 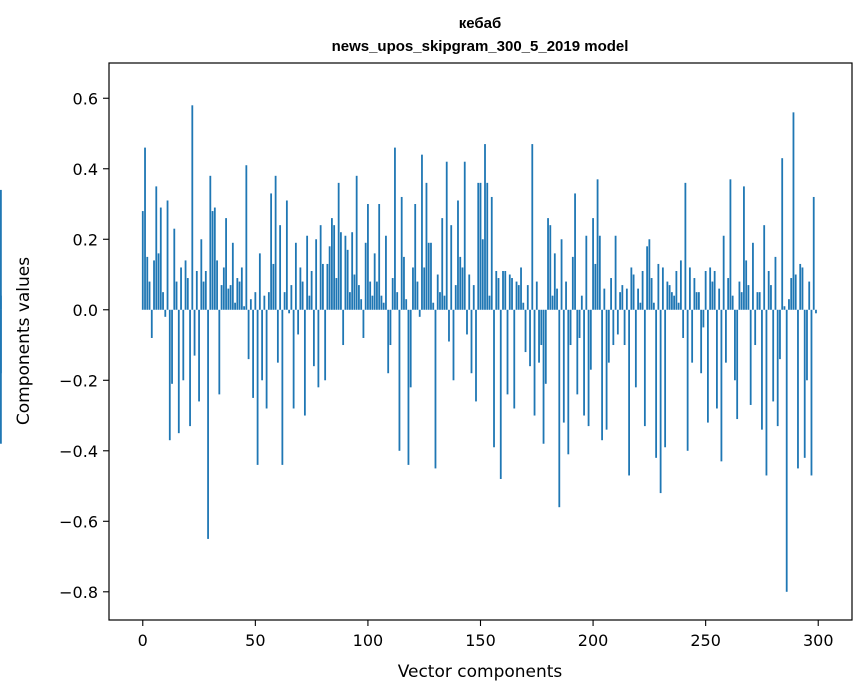 What do you see at coordinates (78, 451) in the screenshot?
I see `y-tick-label: −0.4` at bounding box center [78, 451].